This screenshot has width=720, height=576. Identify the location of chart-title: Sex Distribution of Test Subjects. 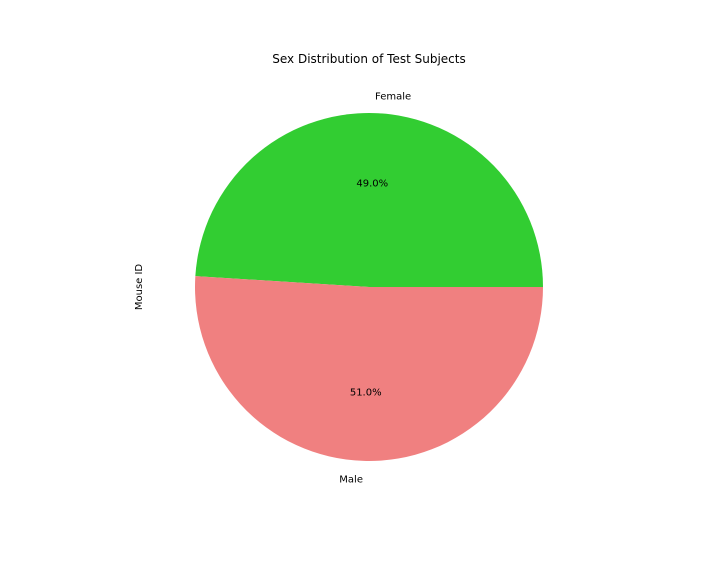
(368, 59).